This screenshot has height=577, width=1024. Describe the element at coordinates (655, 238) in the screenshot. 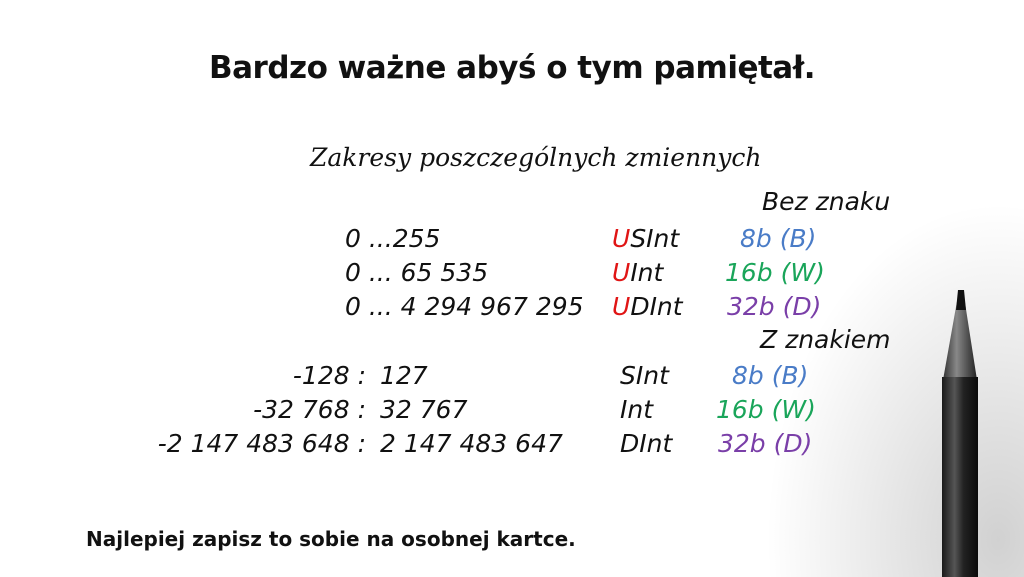

I see `type-name: SInt` at that location.